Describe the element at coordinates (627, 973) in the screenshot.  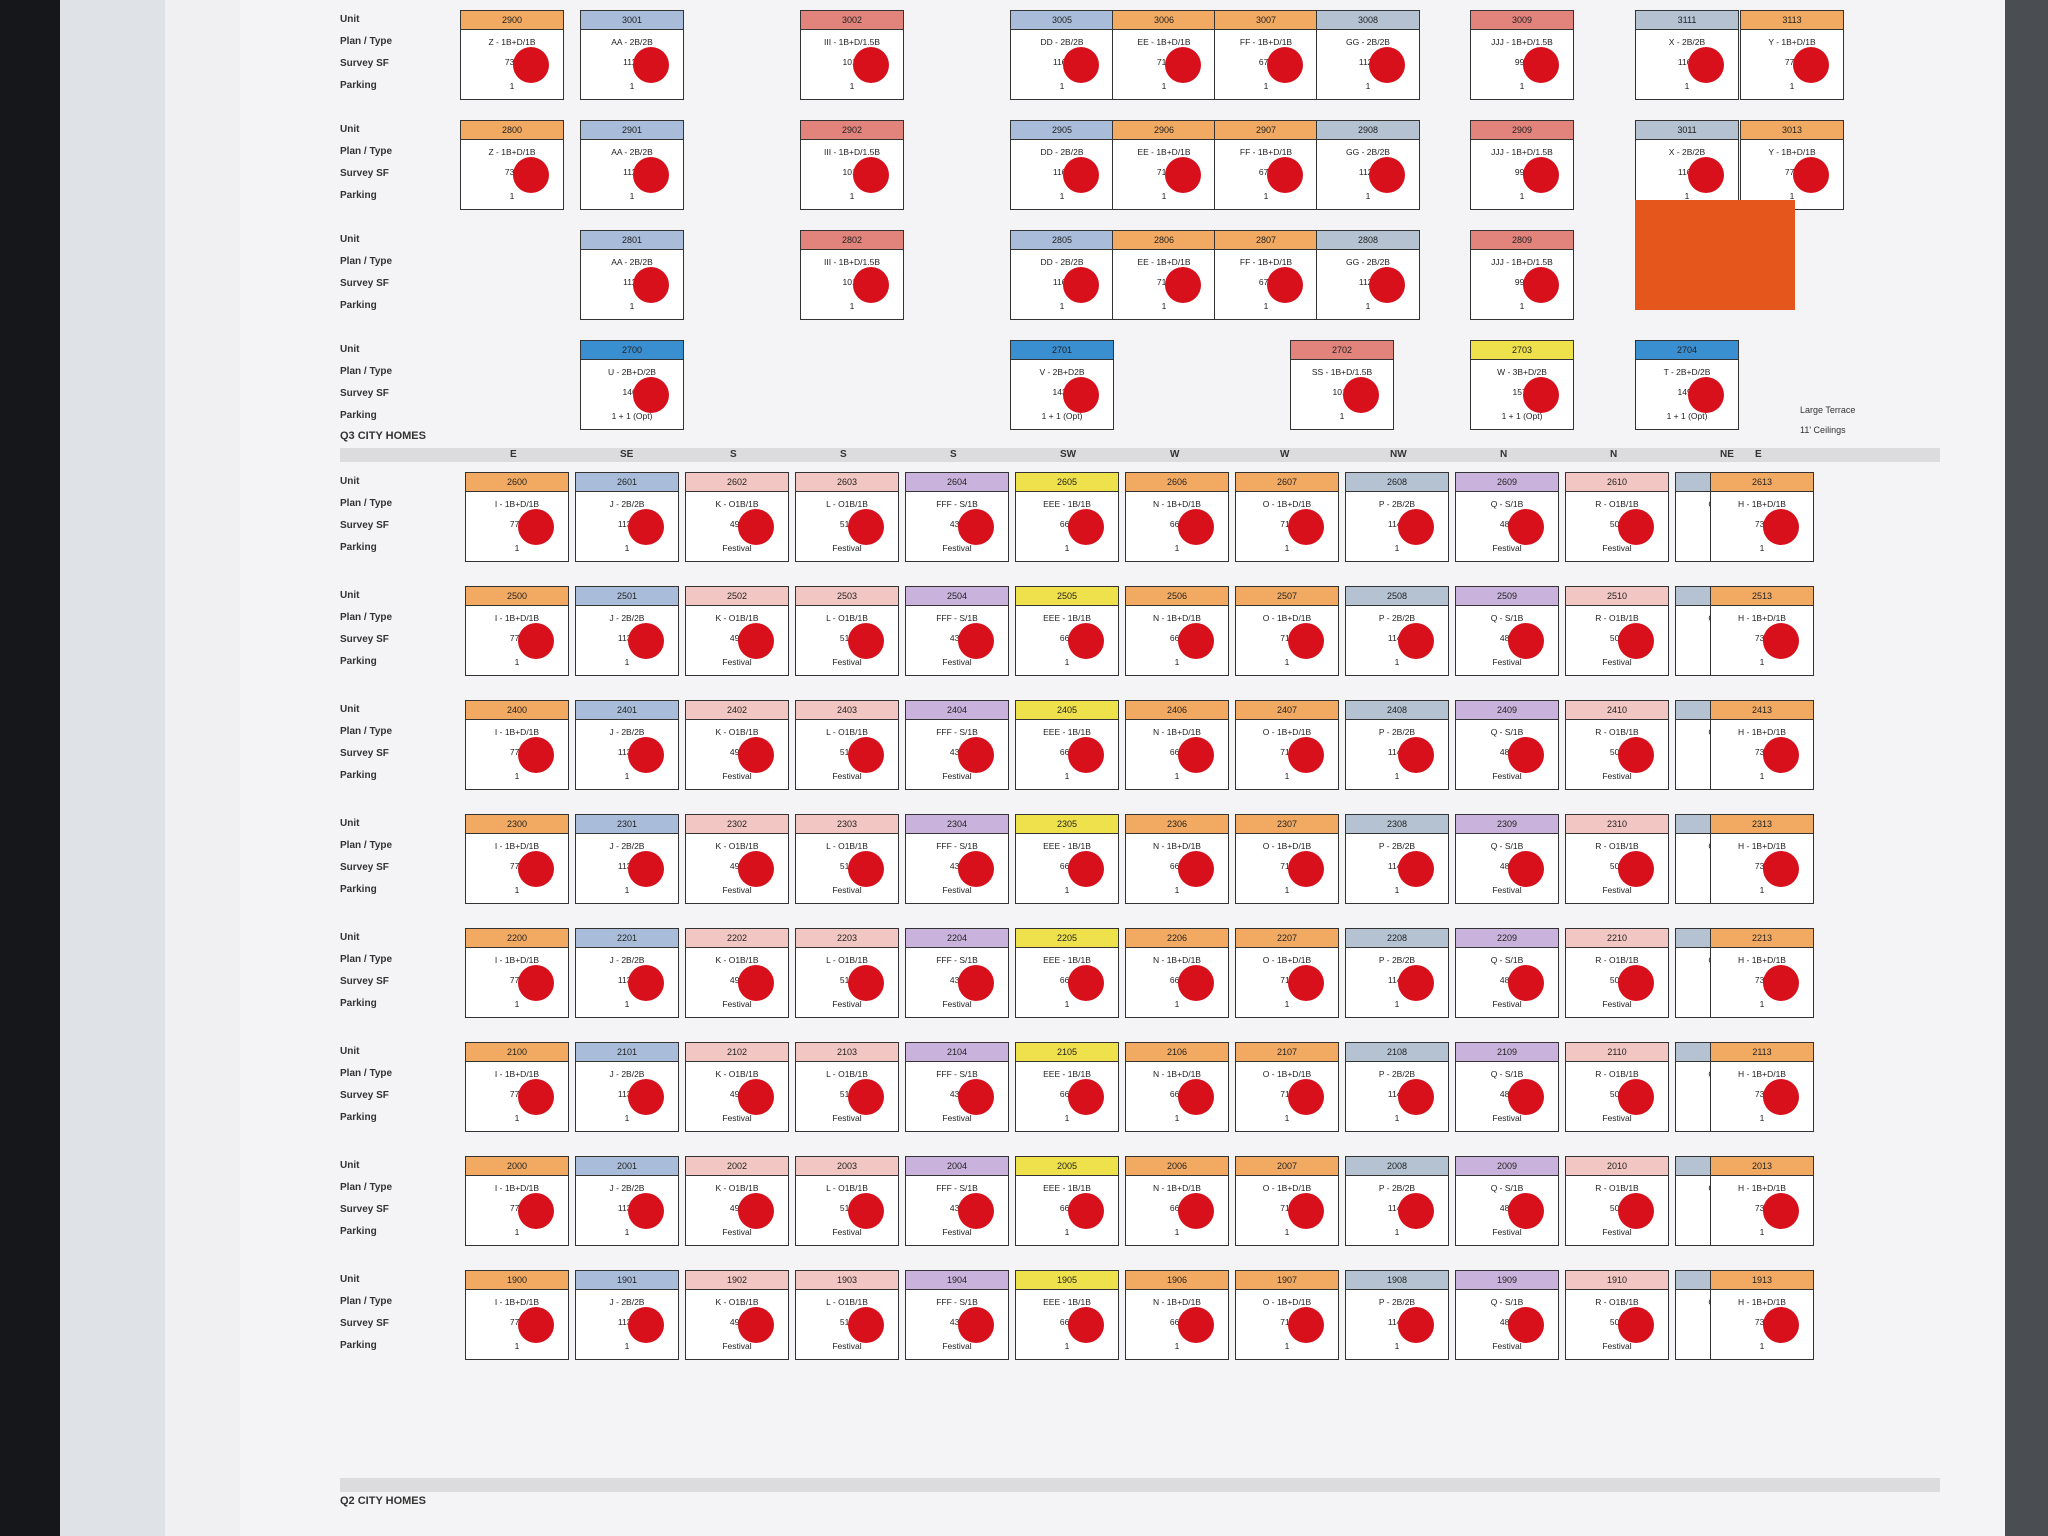
I see `unit-card: 2201 J - 2B/2B 1130 1` at that location.